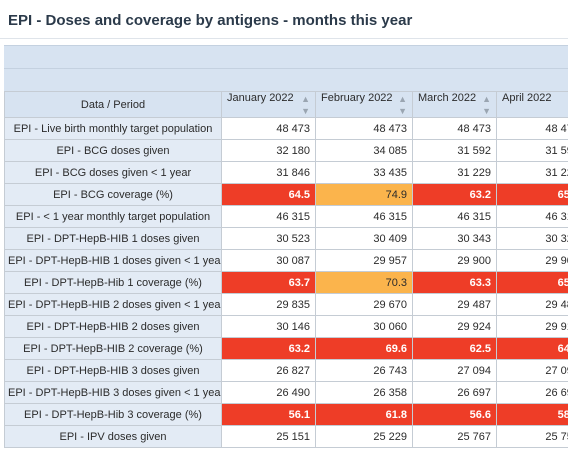 This screenshot has height=460, width=568. Describe the element at coordinates (364, 238) in the screenshot. I see `table-cell: 30 409` at that location.